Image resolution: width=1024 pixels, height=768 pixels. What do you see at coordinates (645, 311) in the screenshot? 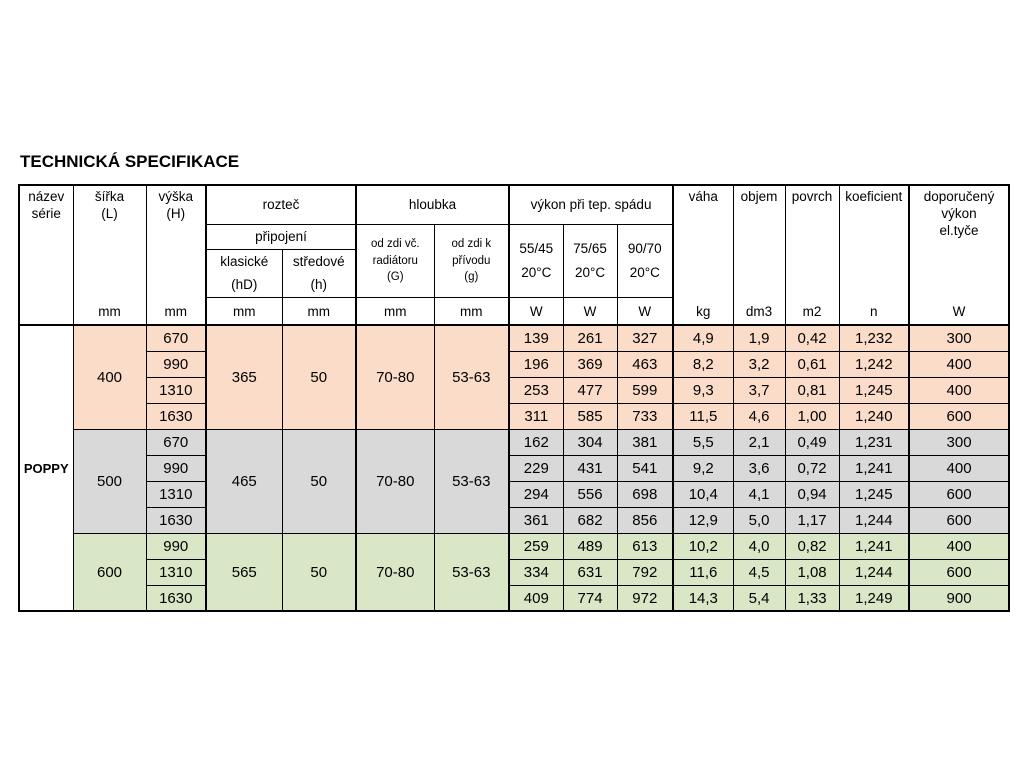
I see `unit-temp-9070: W` at bounding box center [645, 311].